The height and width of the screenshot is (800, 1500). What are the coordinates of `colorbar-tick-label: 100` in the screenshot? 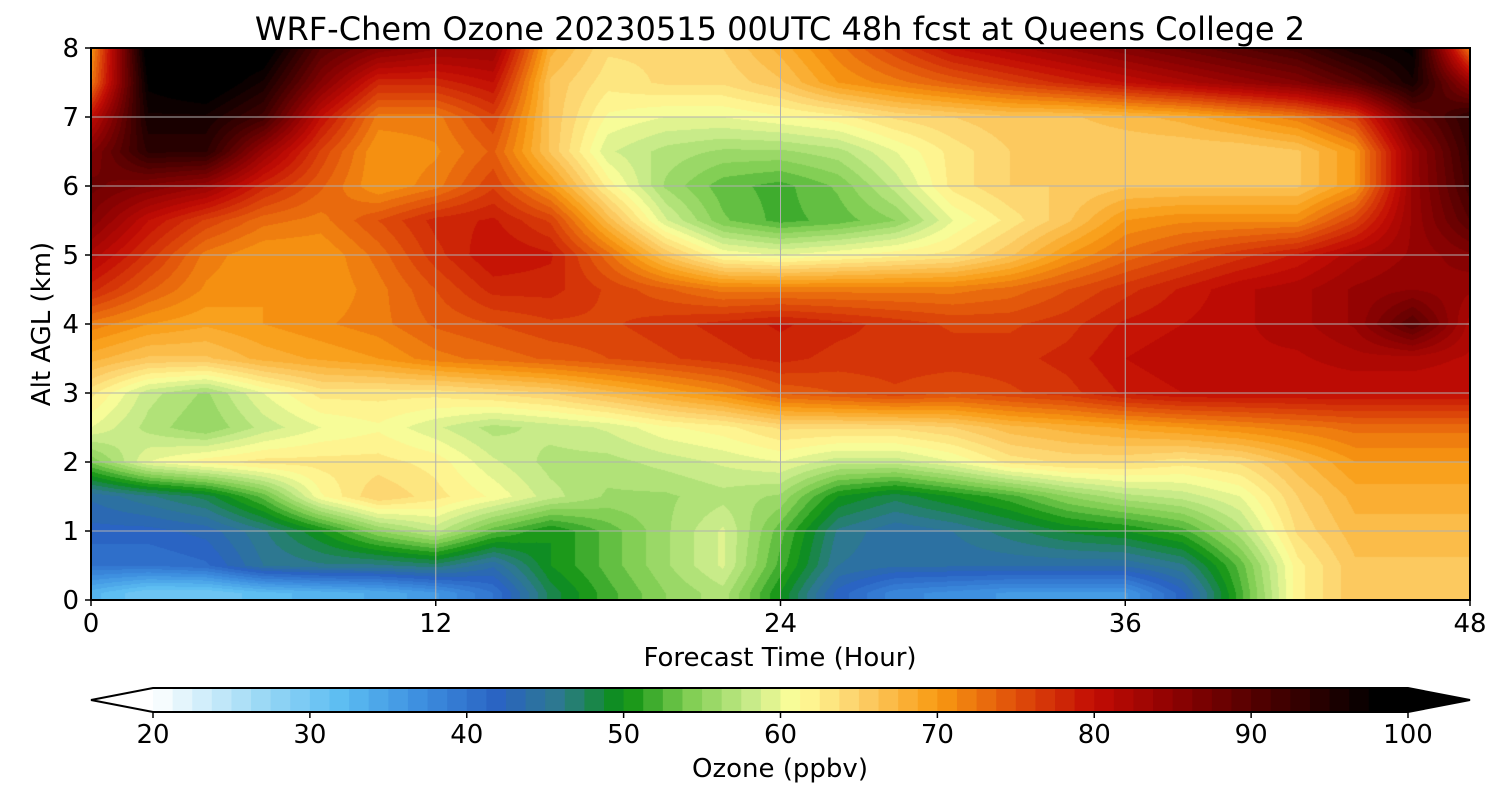 It's located at (1408, 735).